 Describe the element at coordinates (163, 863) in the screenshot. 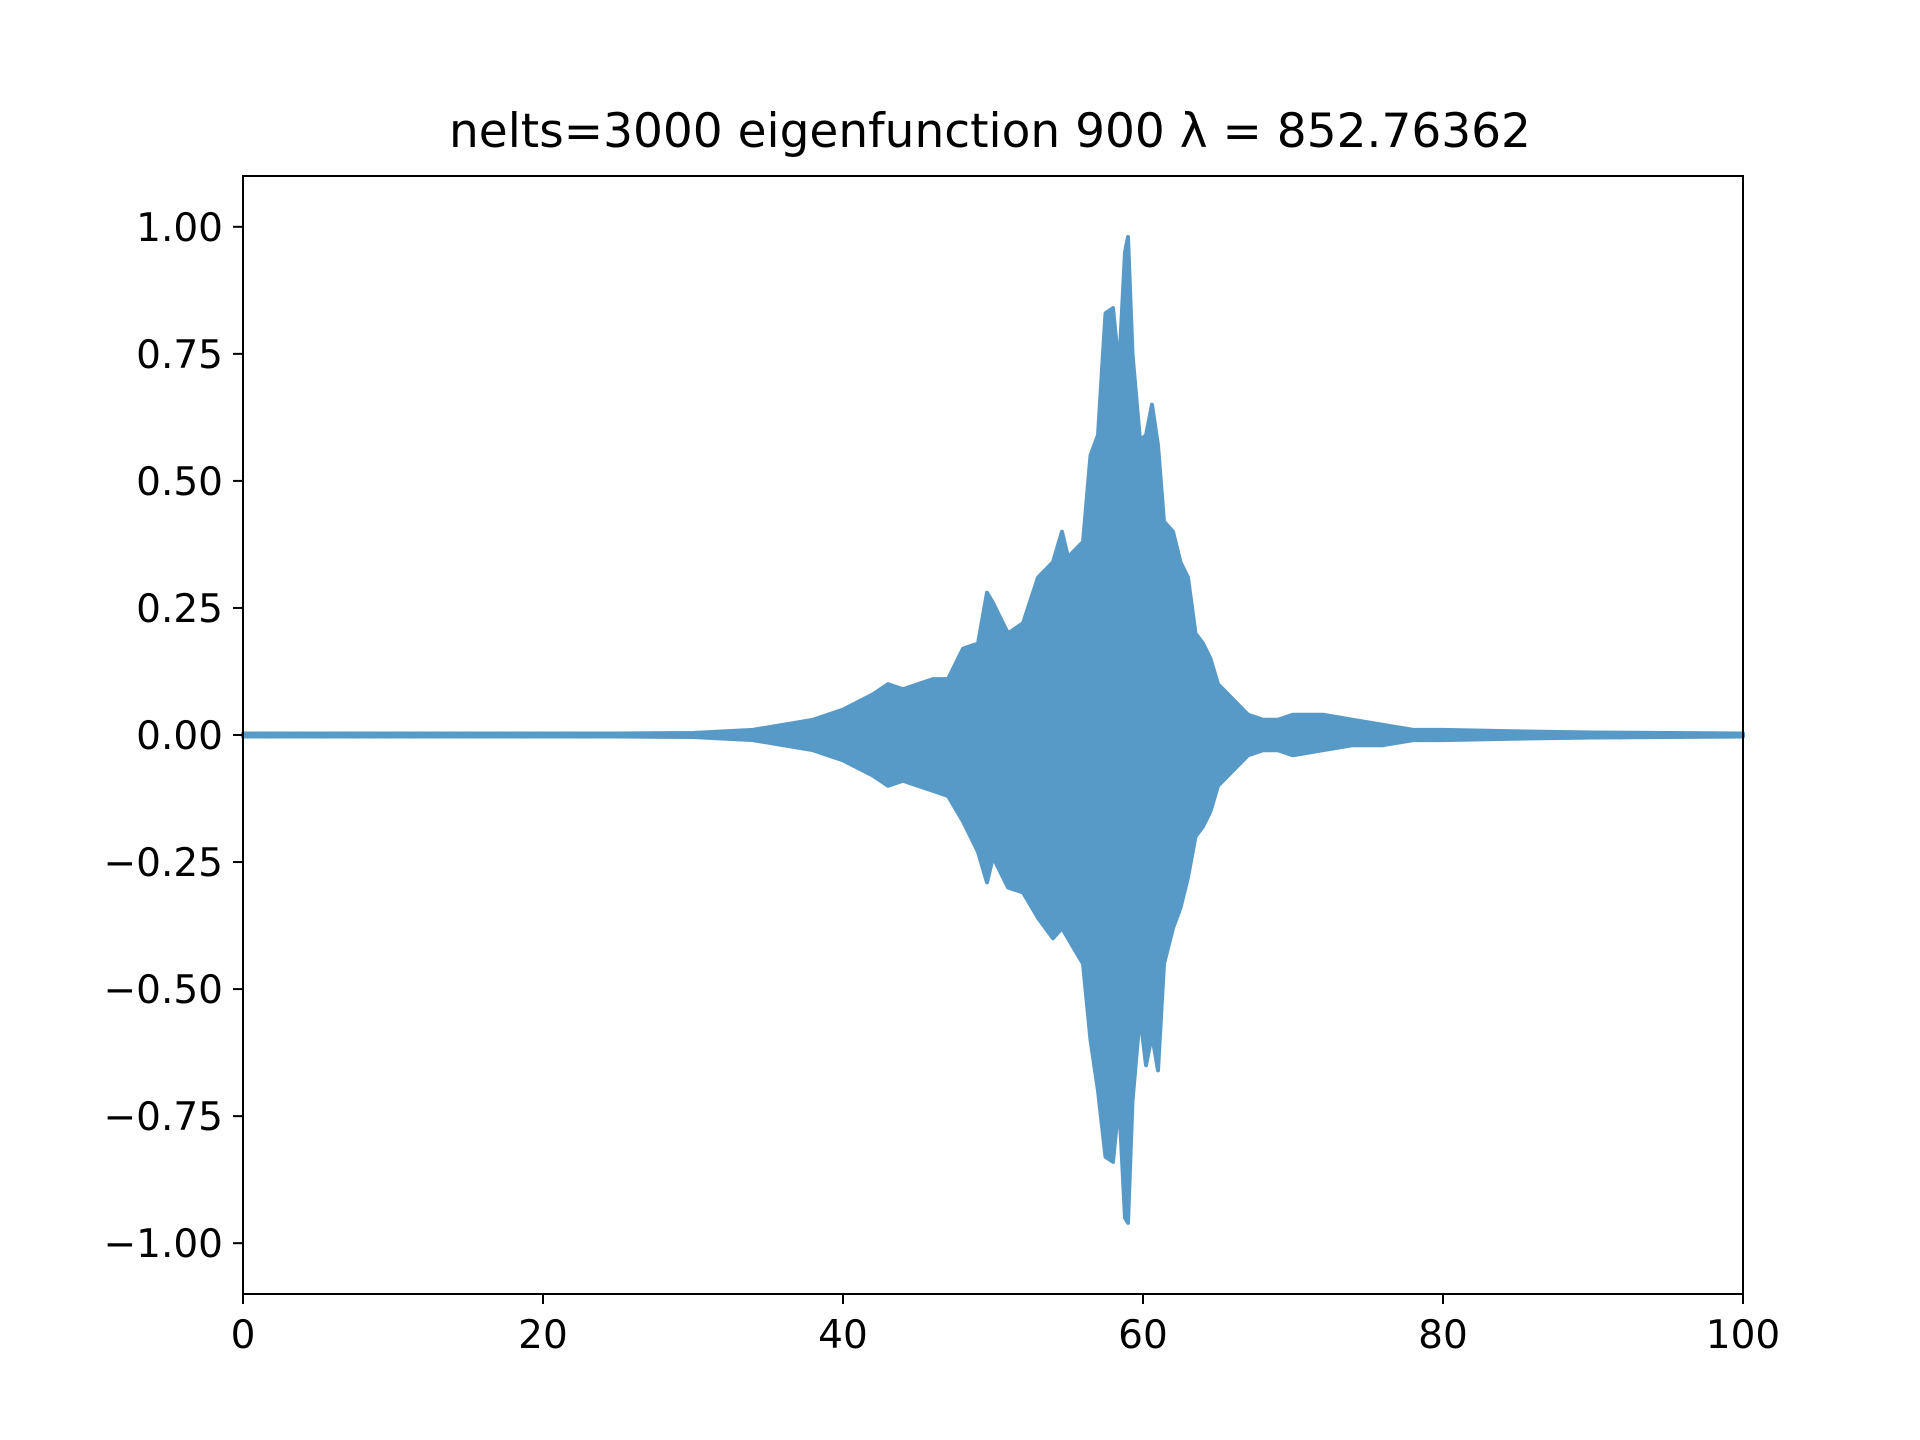

I see `y-tick-label: −0.25` at that location.